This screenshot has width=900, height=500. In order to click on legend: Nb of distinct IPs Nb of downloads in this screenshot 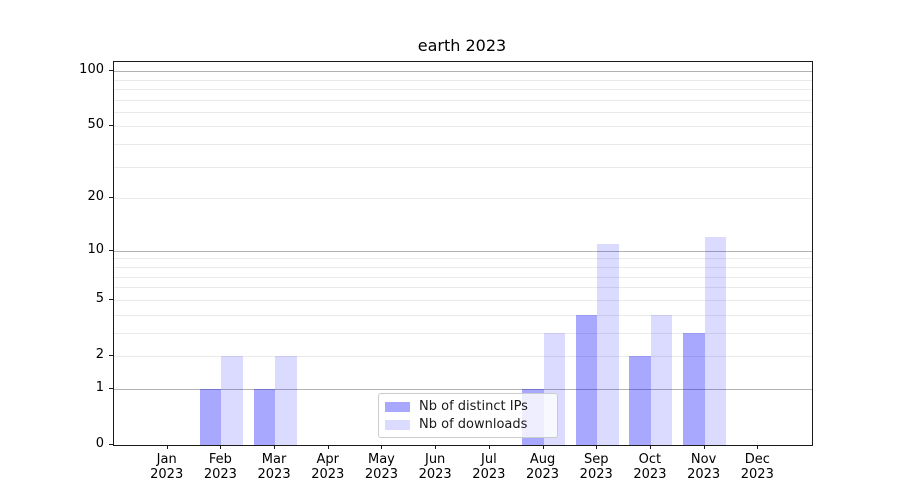, I will do `click(468, 415)`.